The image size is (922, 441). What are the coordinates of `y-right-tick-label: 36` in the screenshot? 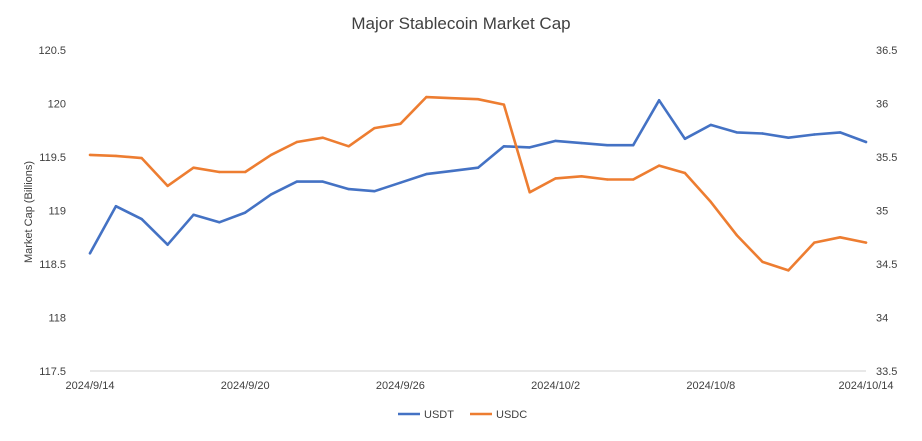 It's located at (882, 105).